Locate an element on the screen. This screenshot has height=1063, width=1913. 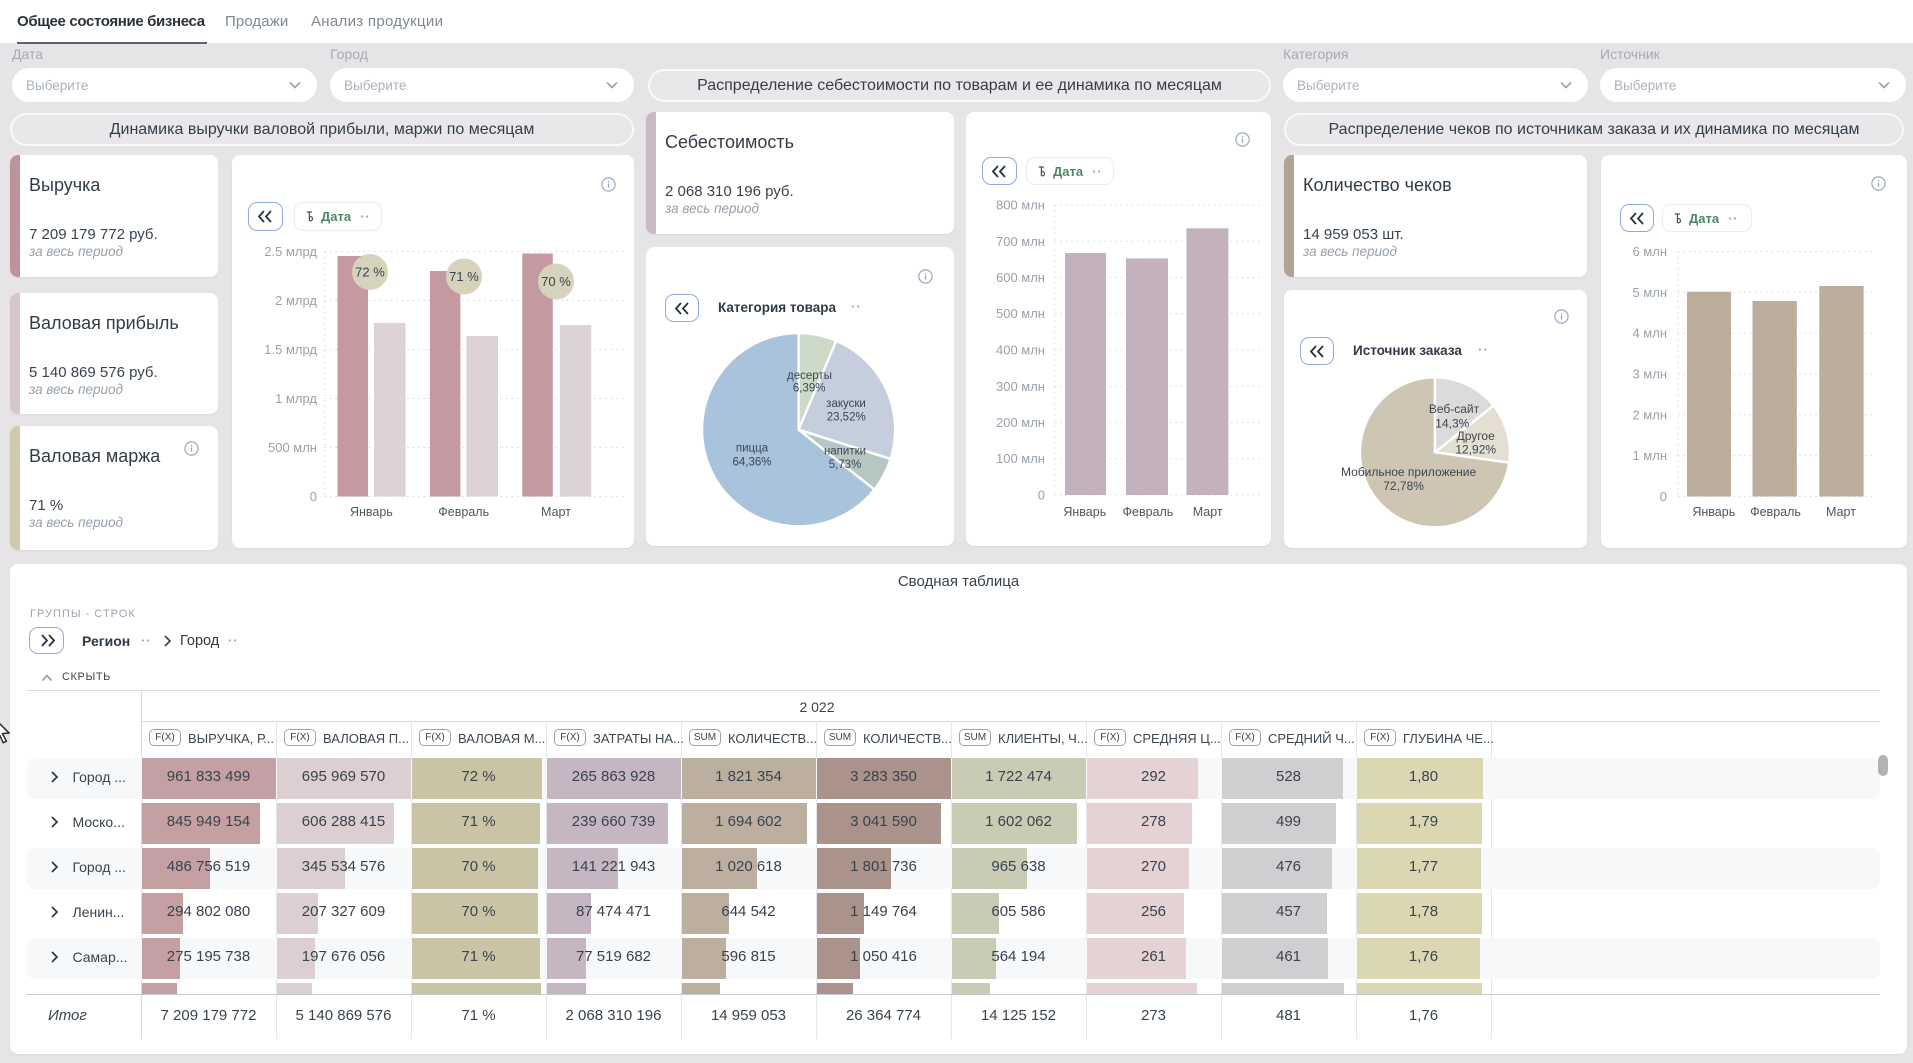
svg-text: 12,92% is located at coordinates (1475, 449).